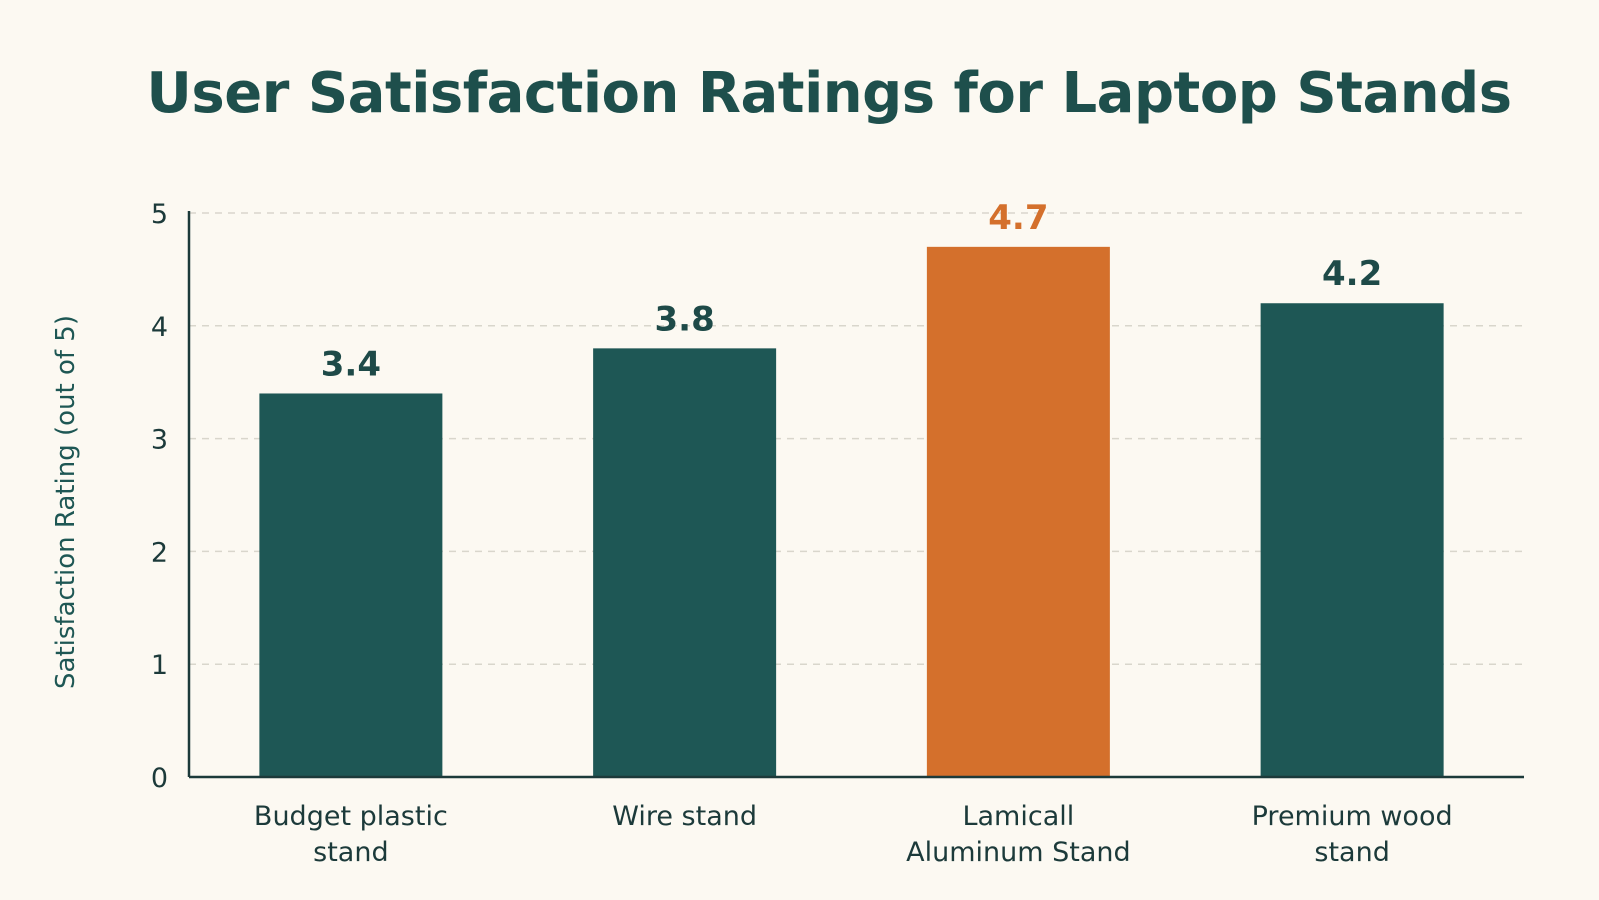 The height and width of the screenshot is (900, 1599). What do you see at coordinates (351, 834) in the screenshot?
I see `x-tick-label: Budget plastic stand` at bounding box center [351, 834].